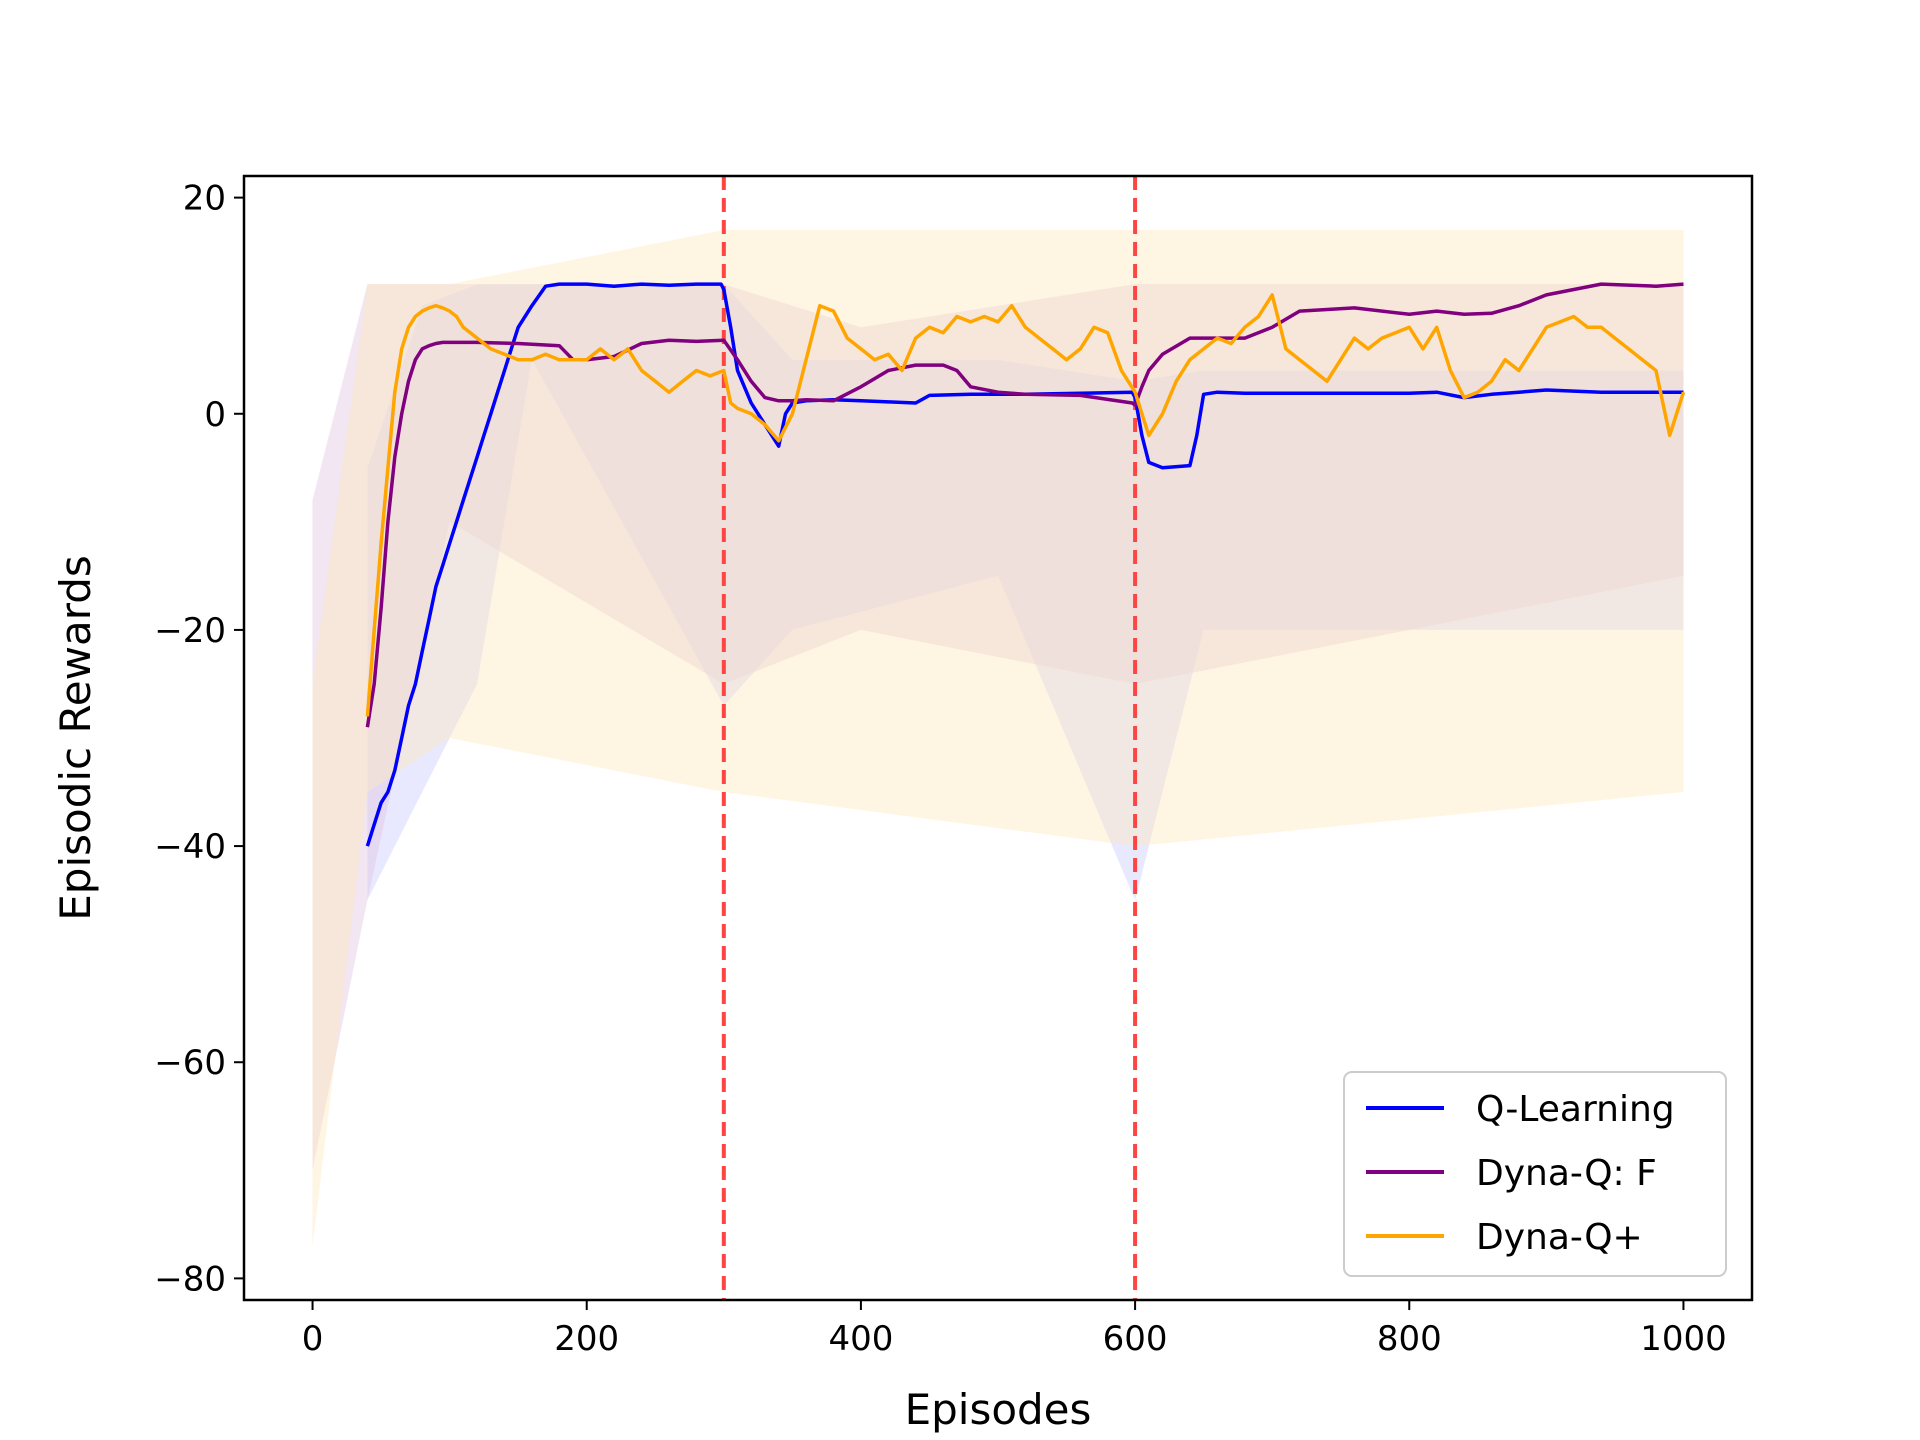  Describe the element at coordinates (1559, 1237) in the screenshot. I see `legend-label: Dyna-Q+` at that location.